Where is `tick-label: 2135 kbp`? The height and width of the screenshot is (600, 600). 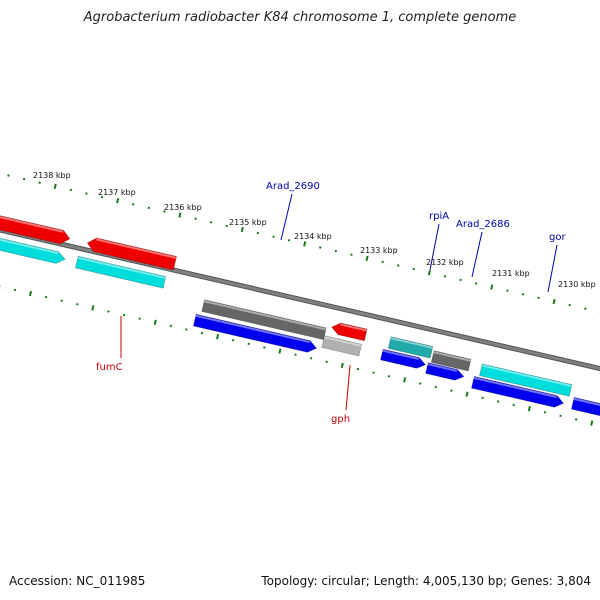 tick-label: 2135 kbp is located at coordinates (248, 222).